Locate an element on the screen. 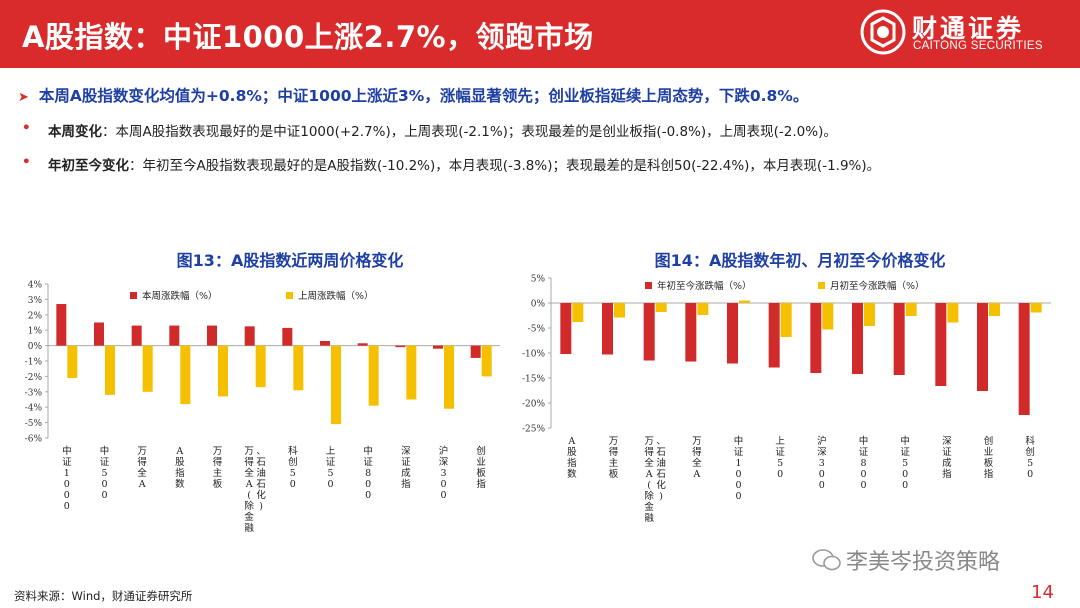  svg-text: 3 is located at coordinates (822, 463).